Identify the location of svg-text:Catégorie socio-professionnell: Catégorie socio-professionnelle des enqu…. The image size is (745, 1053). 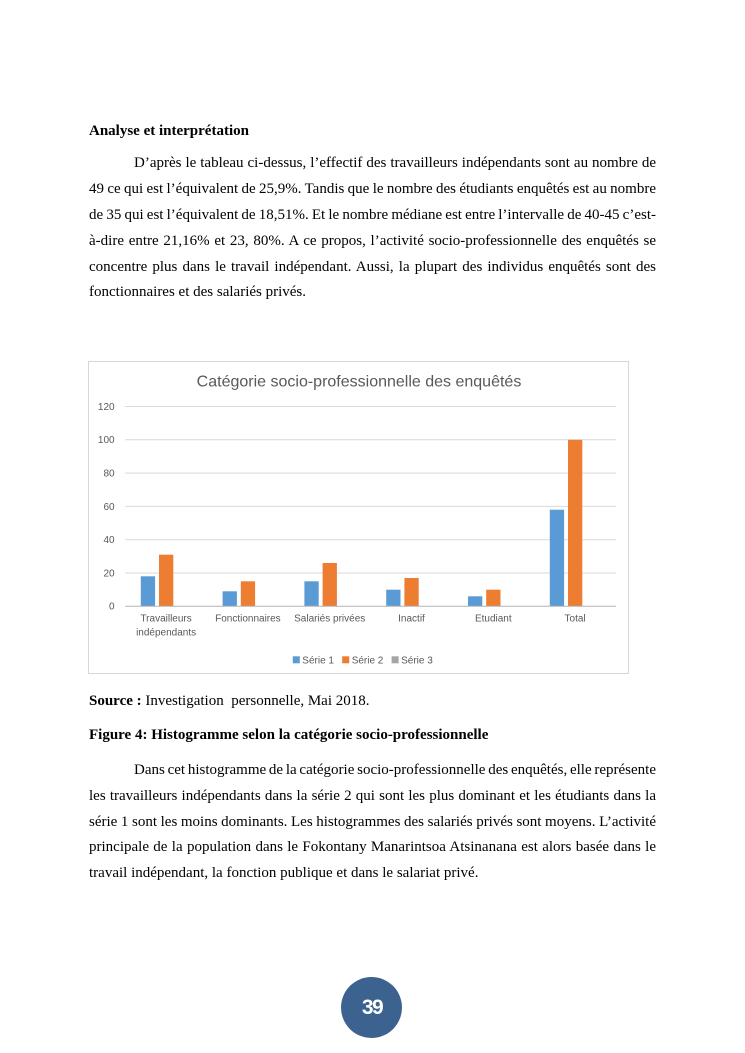
(359, 382).